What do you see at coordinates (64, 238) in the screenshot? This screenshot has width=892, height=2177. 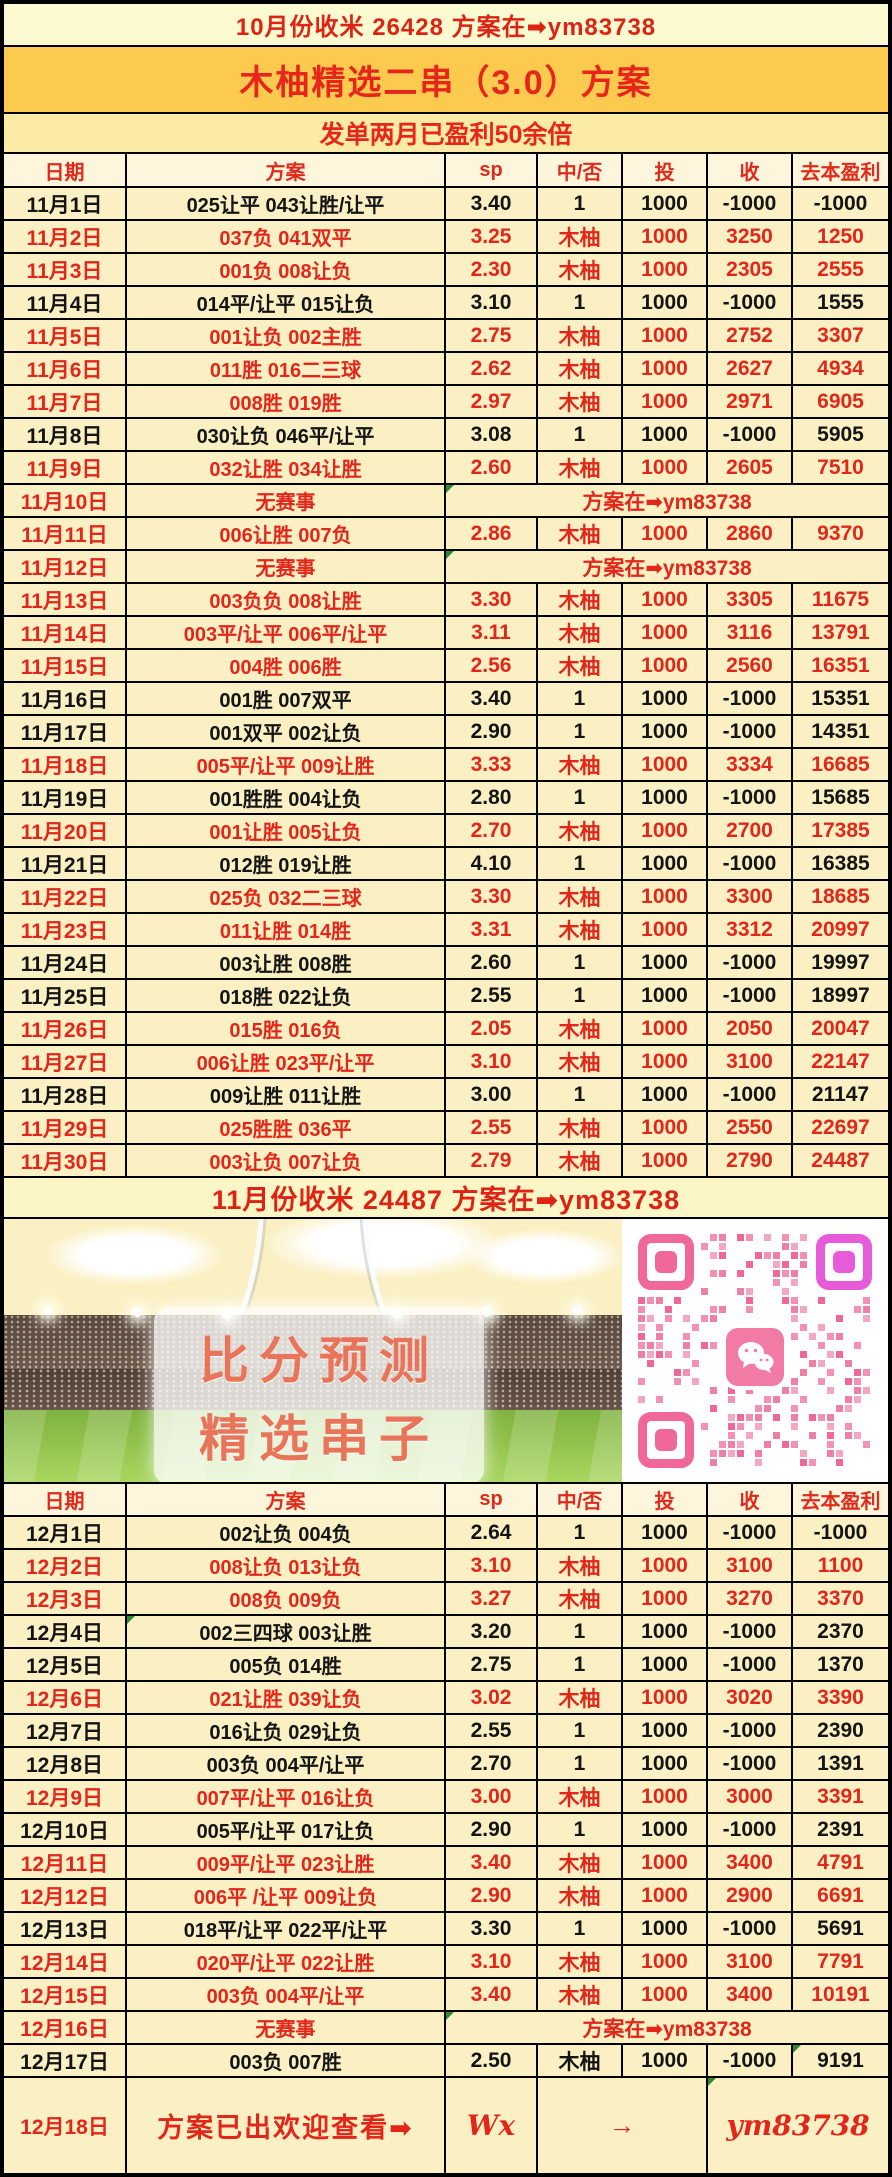 I see `date-cell: 11月2日` at bounding box center [64, 238].